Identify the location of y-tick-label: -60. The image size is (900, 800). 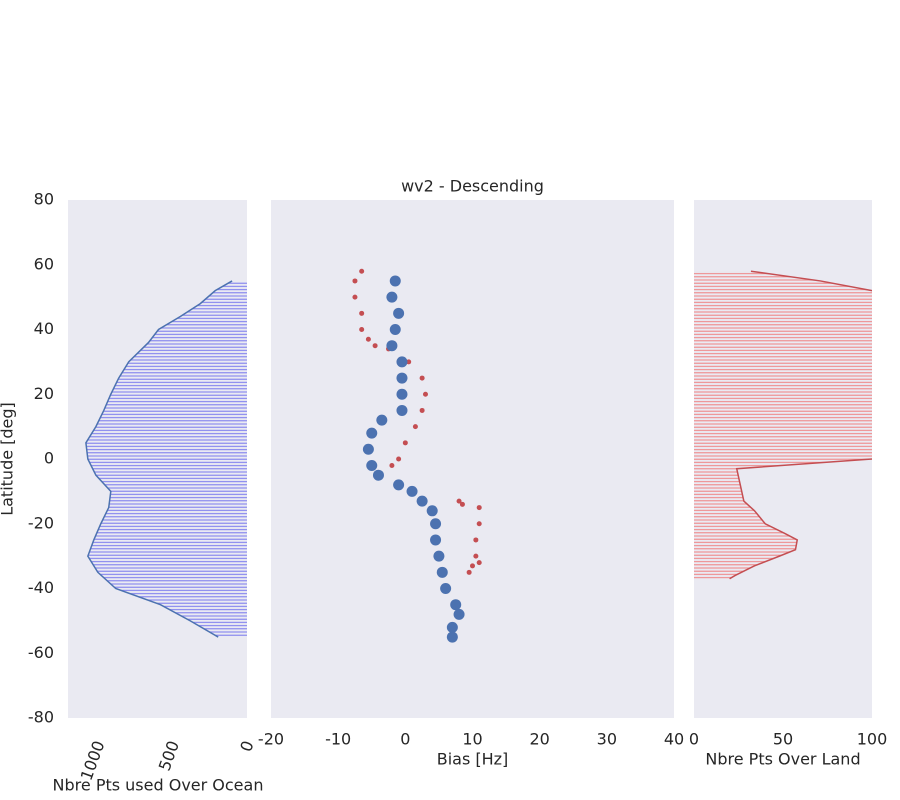
(41, 652).